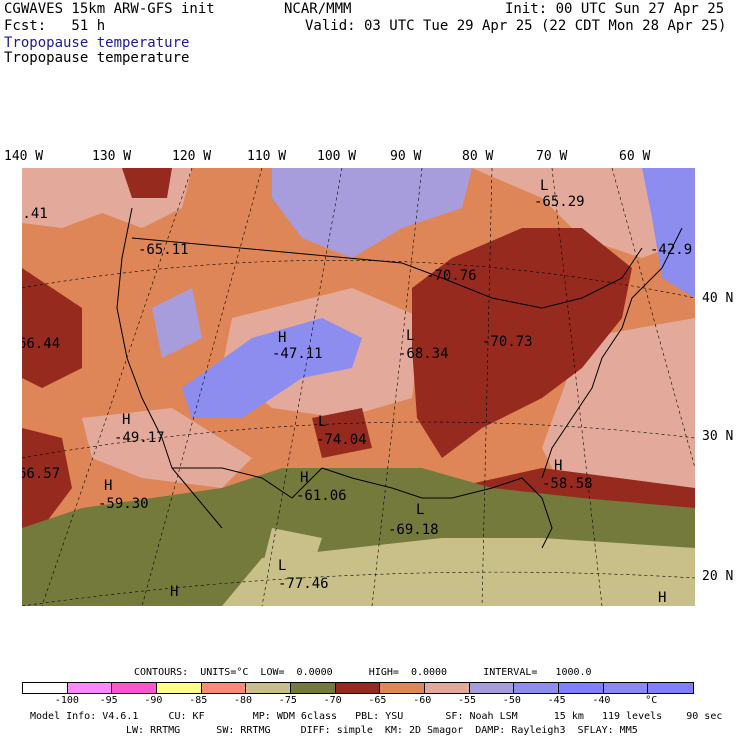 The width and height of the screenshot is (740, 740). What do you see at coordinates (318, 9) in the screenshot?
I see `organization-label: NCAR/MMM` at bounding box center [318, 9].